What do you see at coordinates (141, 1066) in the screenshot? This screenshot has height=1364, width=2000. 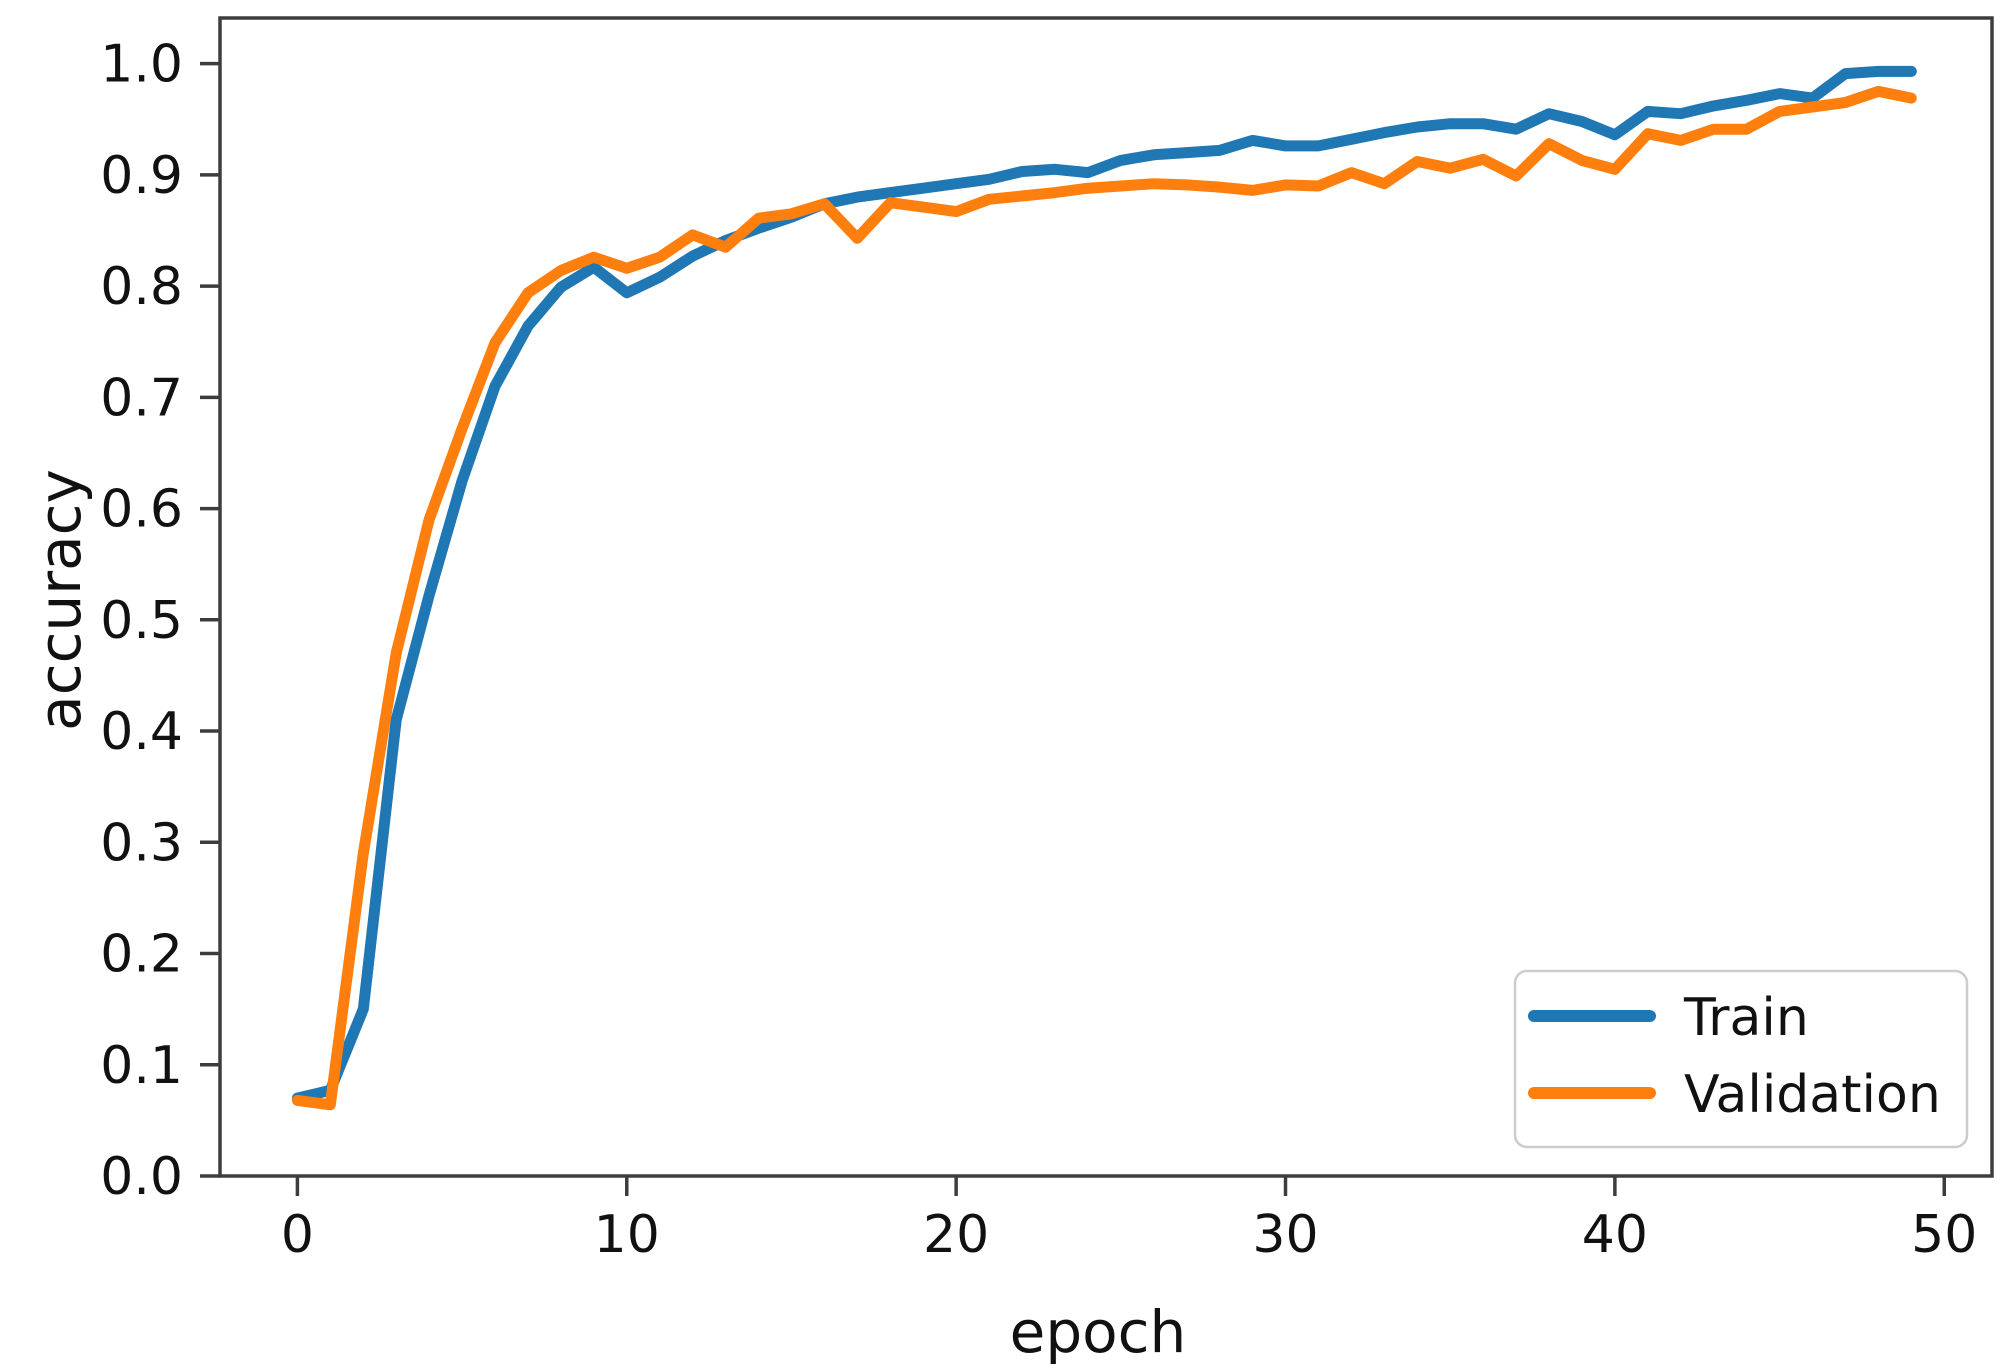 I see `y-tick-label: 0.1` at bounding box center [141, 1066].